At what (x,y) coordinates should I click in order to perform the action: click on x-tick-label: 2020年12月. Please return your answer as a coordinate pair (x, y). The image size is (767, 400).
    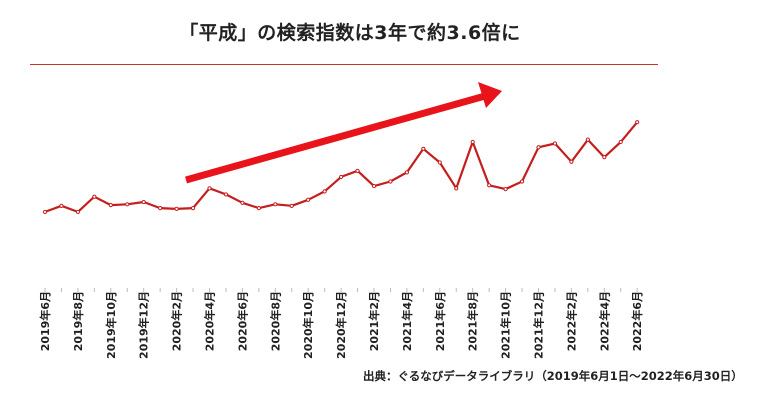
    Looking at the image, I should click on (341, 325).